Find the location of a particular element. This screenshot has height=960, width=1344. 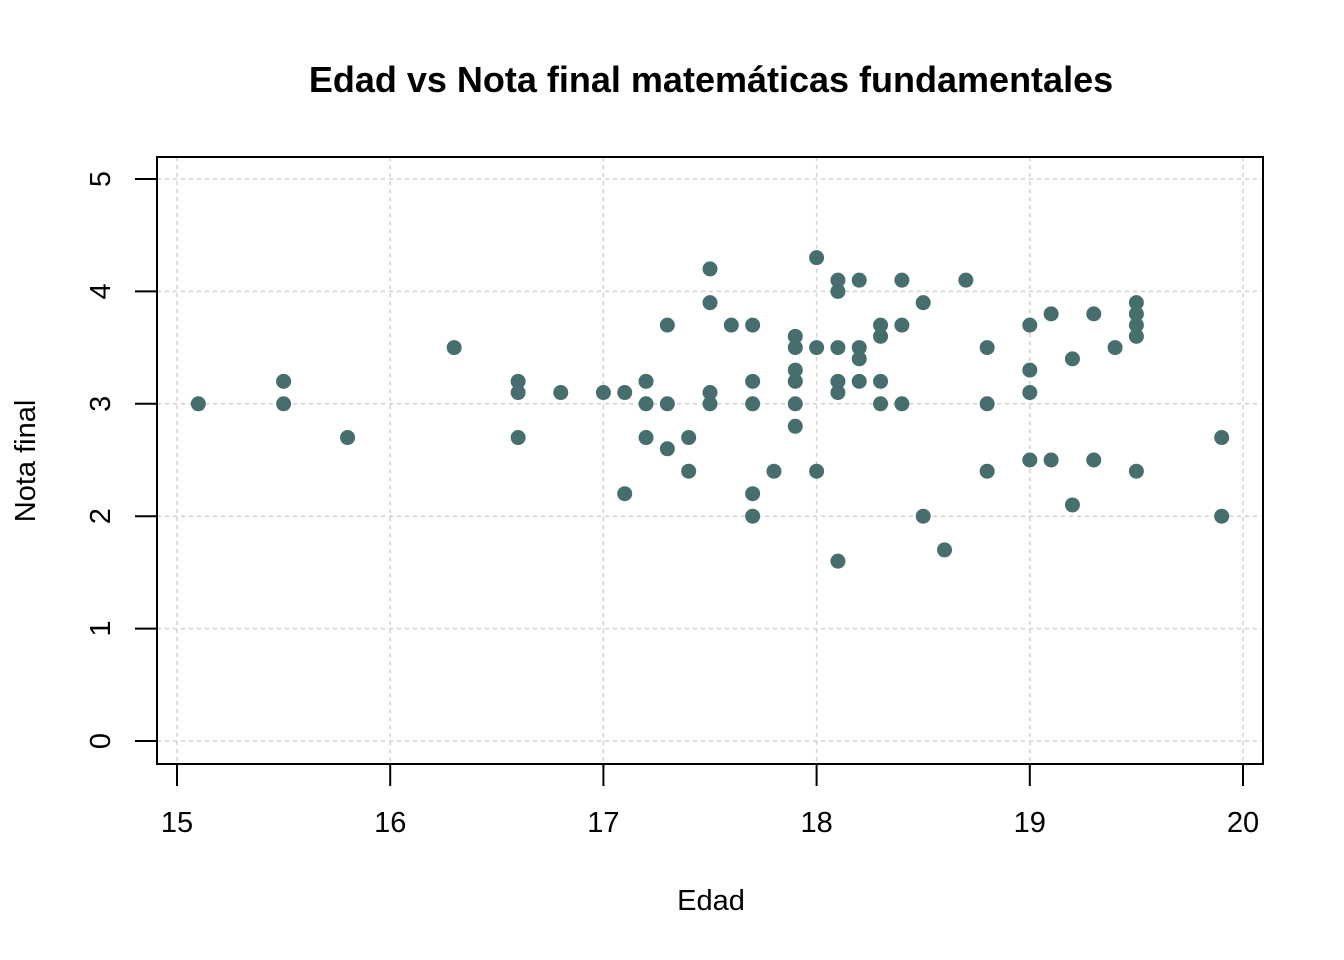

y-axis: 0 1 2 3 4 5 is located at coordinates (121, 460).